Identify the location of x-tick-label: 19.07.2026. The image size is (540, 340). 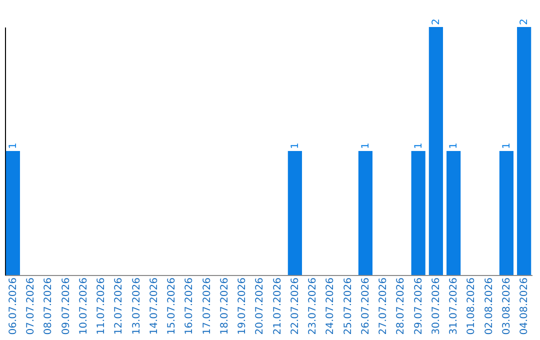
(242, 306).